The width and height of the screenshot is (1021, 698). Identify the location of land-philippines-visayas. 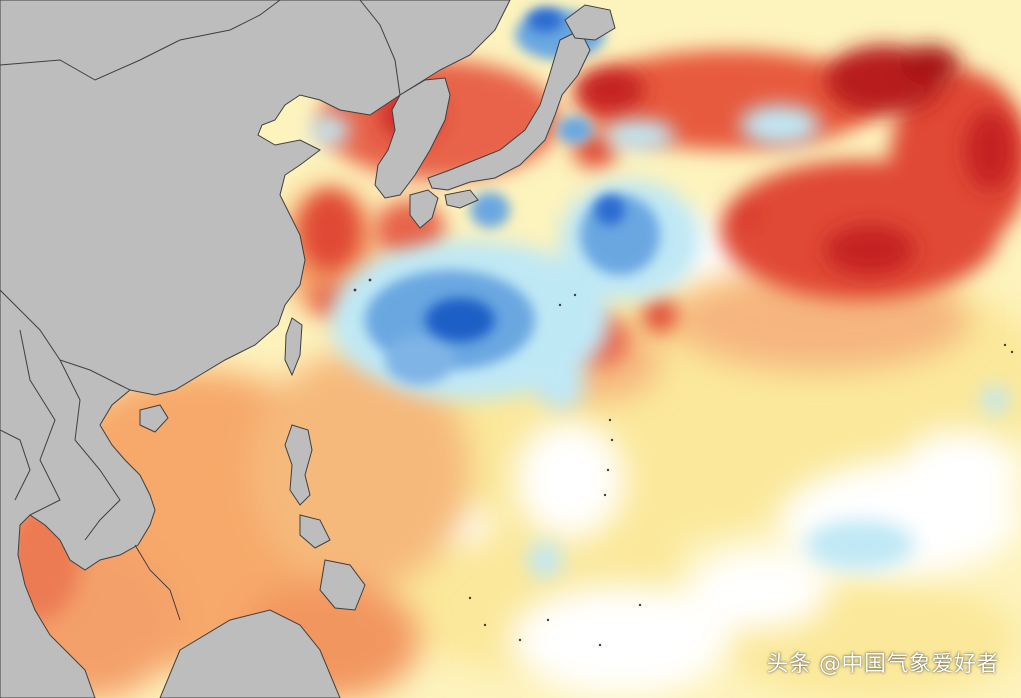
(315, 531).